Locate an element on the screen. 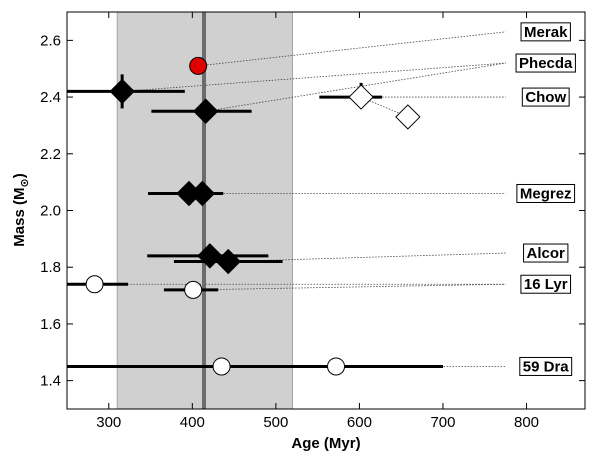 The image size is (596, 457). x-tick-label: 400 is located at coordinates (192, 422).